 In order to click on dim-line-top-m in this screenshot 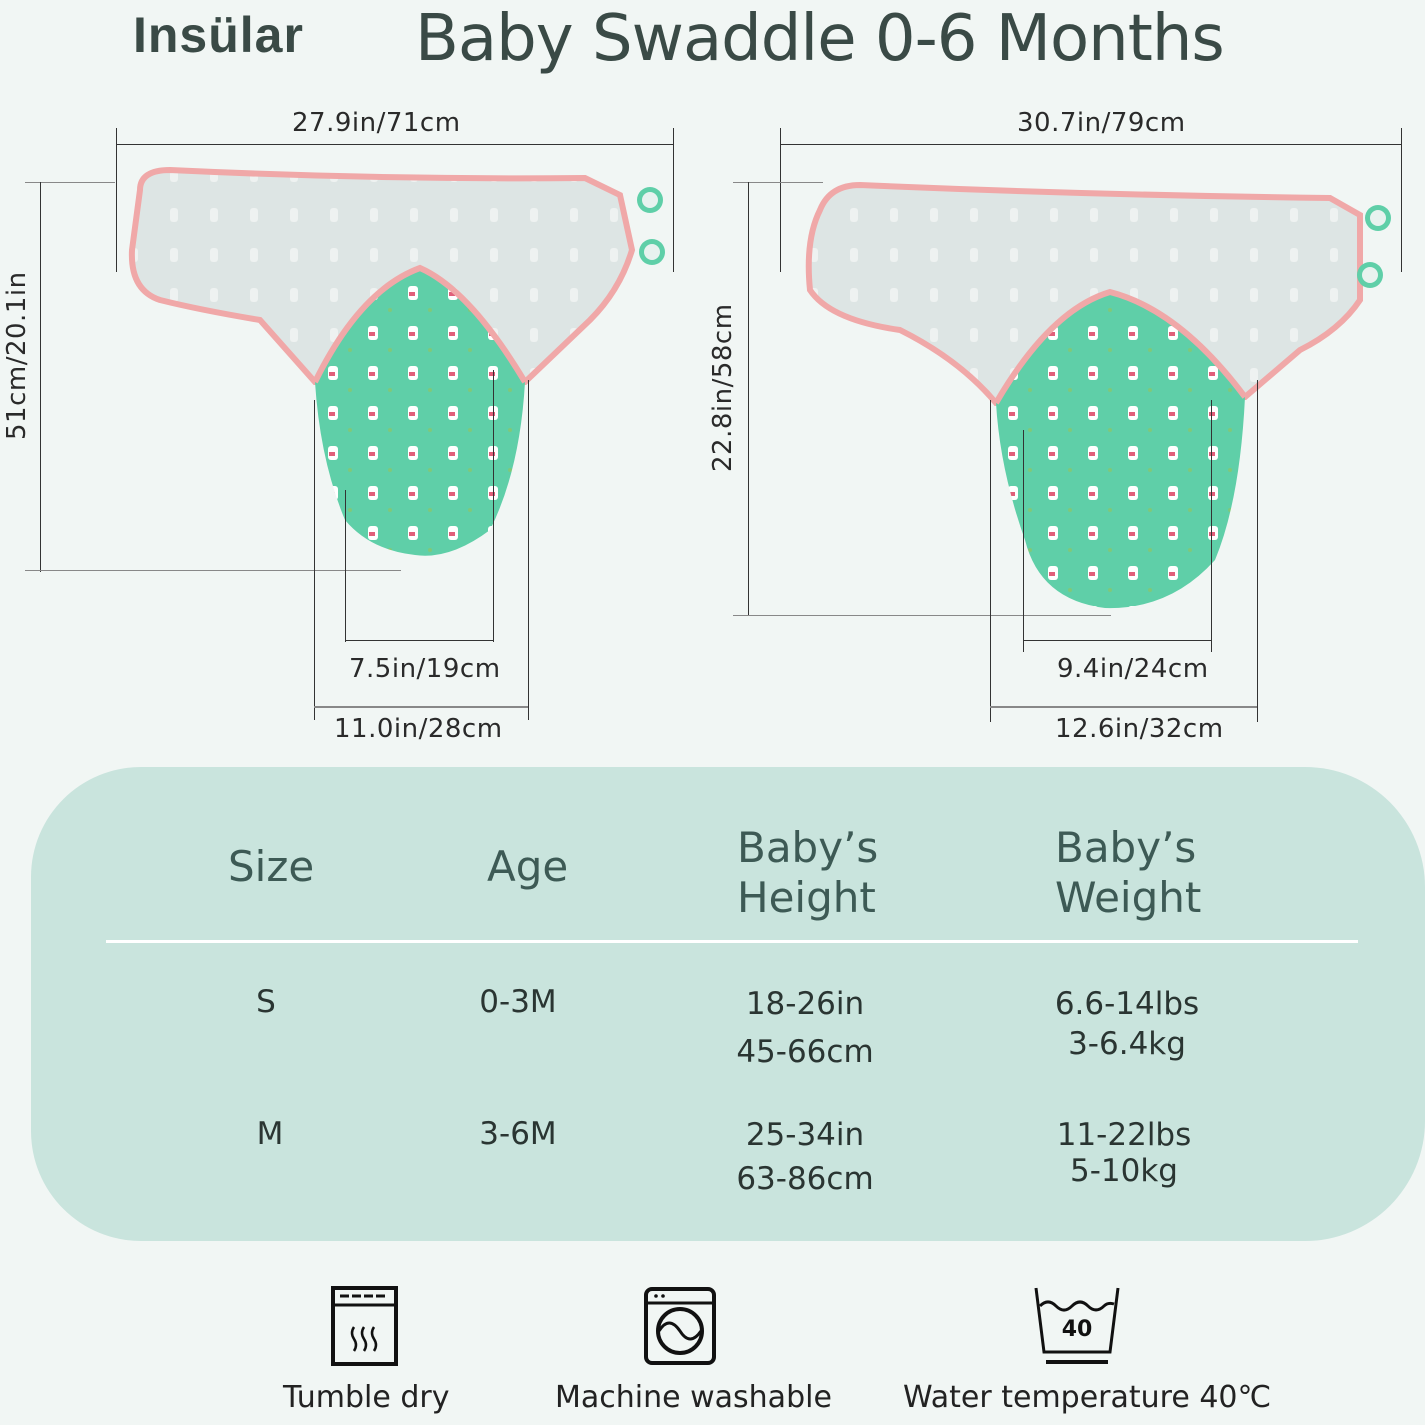, I will do `click(1091, 144)`.